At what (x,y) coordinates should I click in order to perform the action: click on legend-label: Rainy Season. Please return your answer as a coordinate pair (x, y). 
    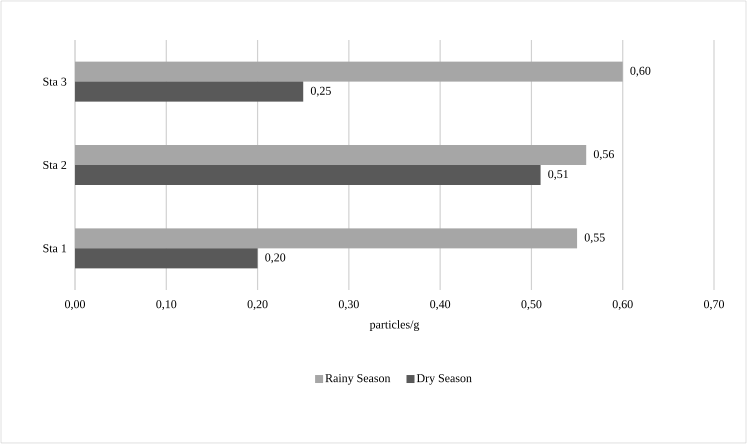
    Looking at the image, I should click on (357, 379).